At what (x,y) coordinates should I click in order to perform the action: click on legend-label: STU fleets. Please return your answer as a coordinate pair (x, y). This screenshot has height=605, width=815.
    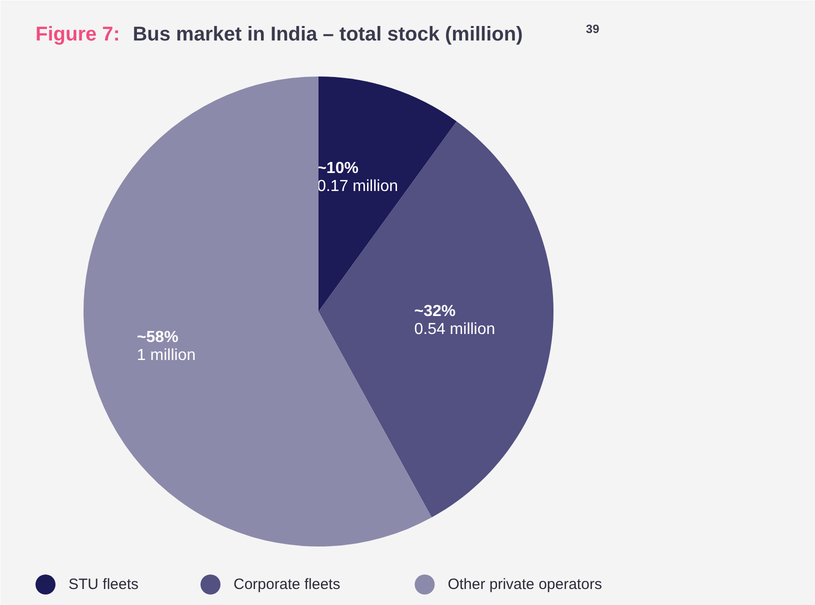
    Looking at the image, I should click on (103, 584).